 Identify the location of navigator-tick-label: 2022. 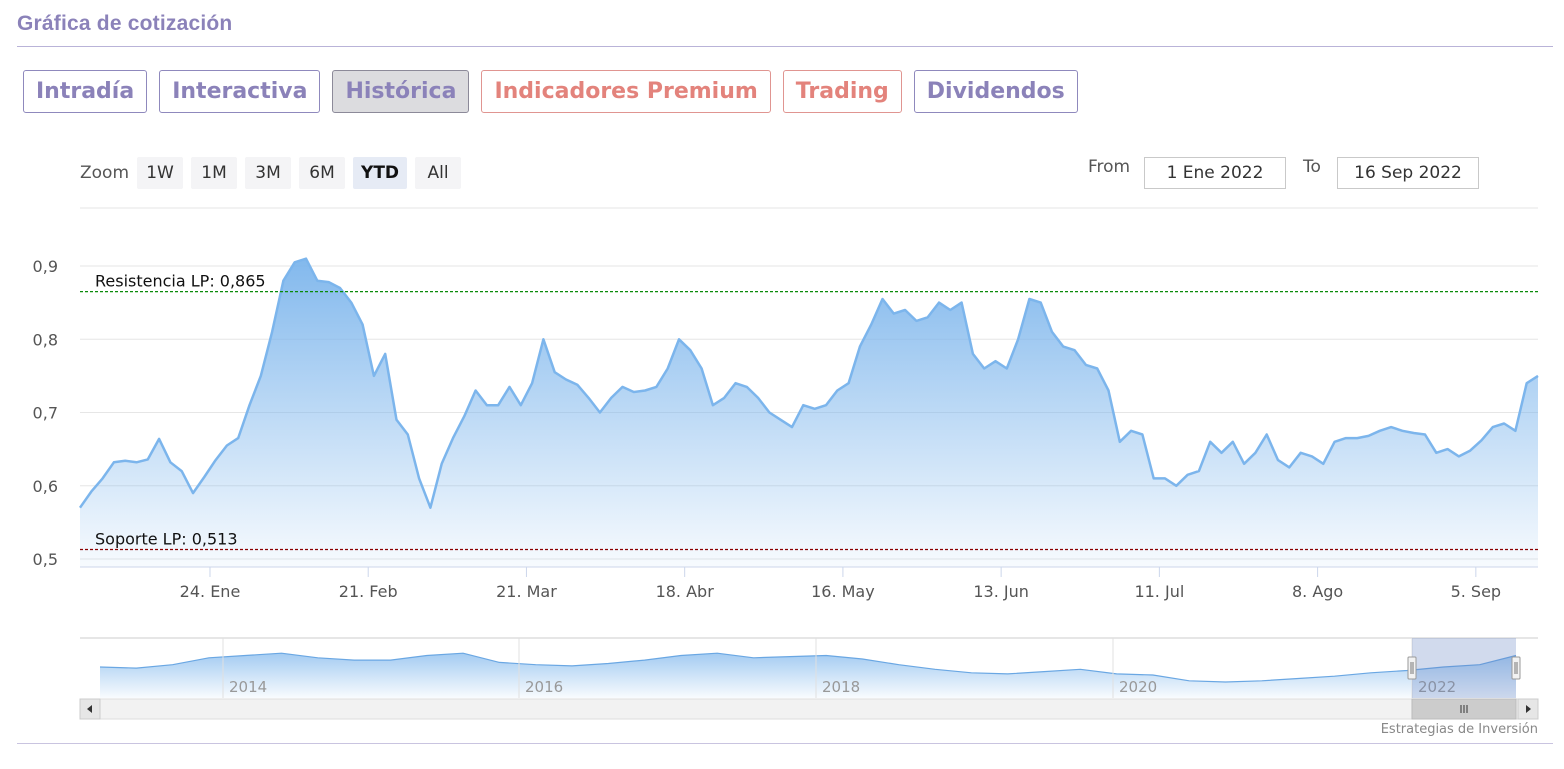
(1437, 687).